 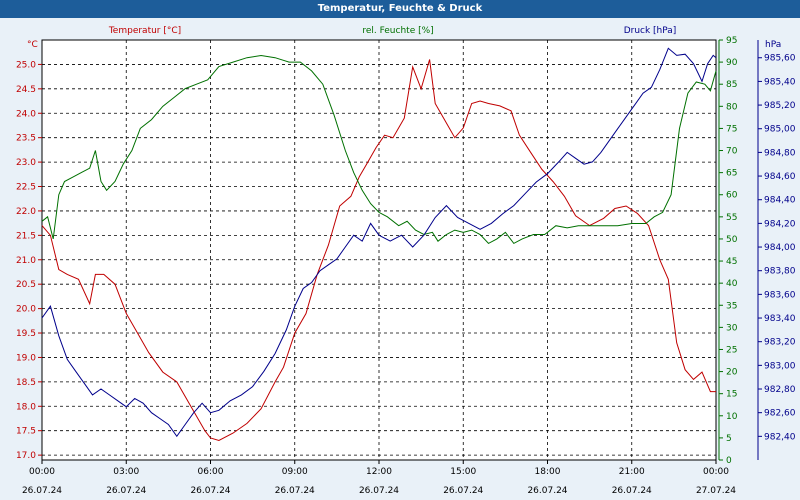 What do you see at coordinates (548, 472) in the screenshot?
I see `tick-label-time: 18:00` at bounding box center [548, 472].